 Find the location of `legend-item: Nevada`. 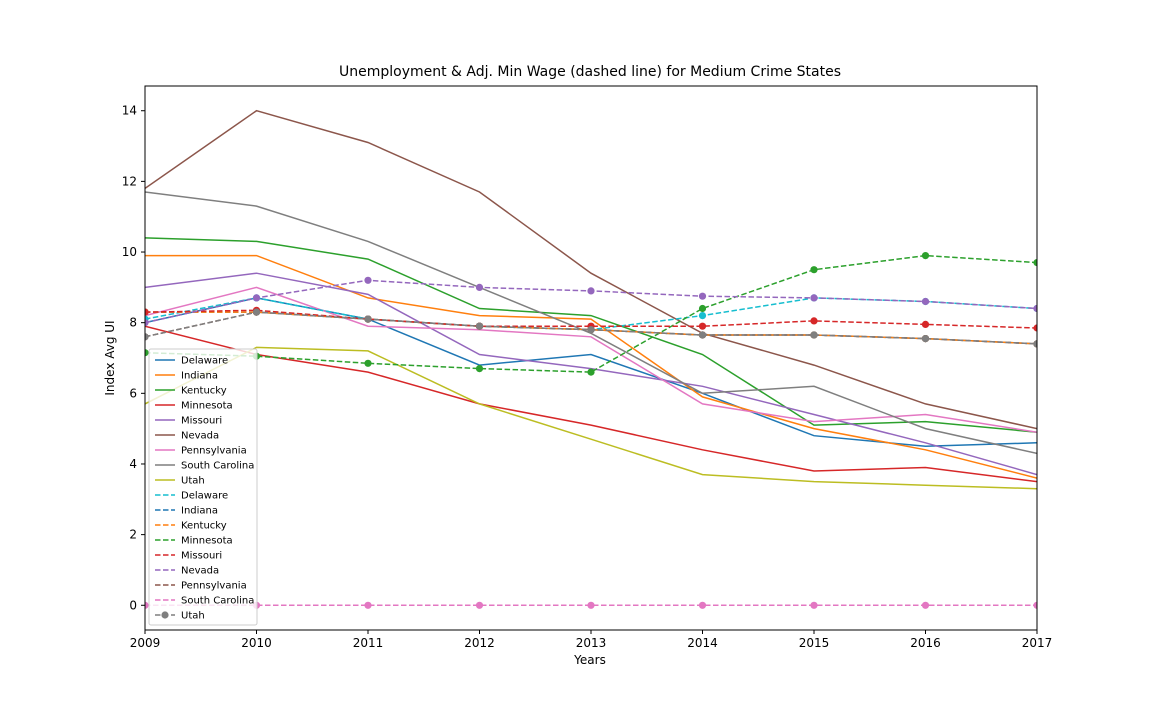

legend-item: Nevada is located at coordinates (187, 571).